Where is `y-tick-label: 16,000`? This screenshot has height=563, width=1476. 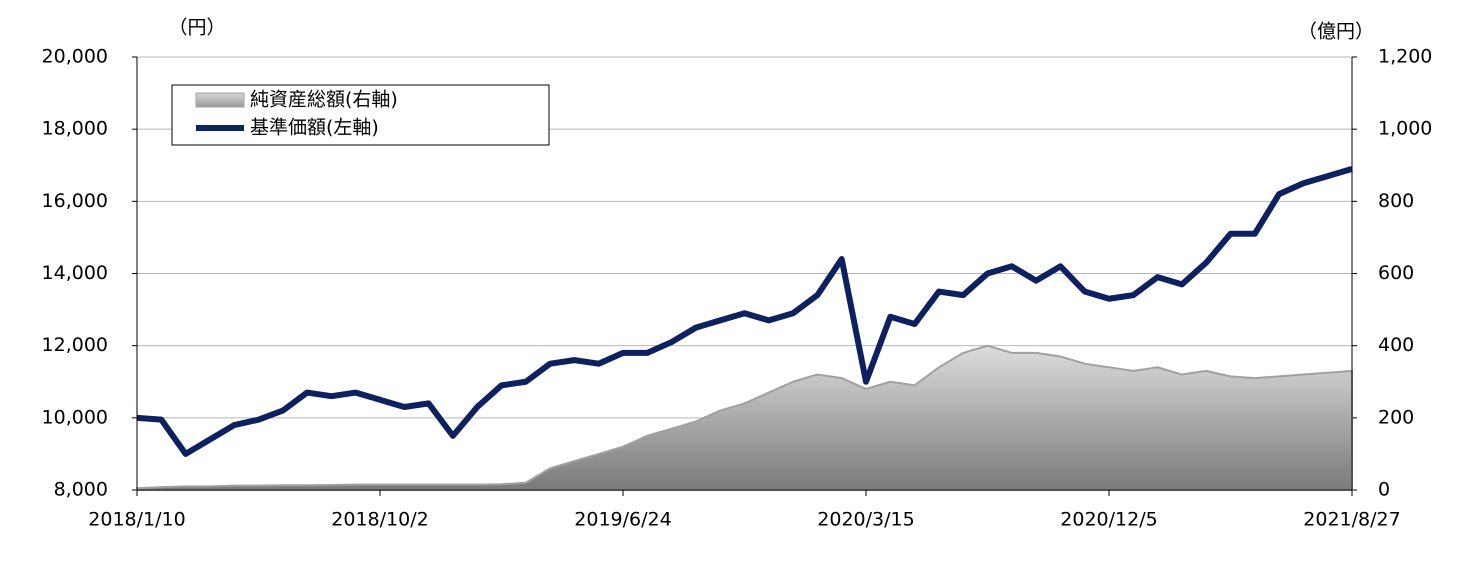
y-tick-label: 16,000 is located at coordinates (75, 201).